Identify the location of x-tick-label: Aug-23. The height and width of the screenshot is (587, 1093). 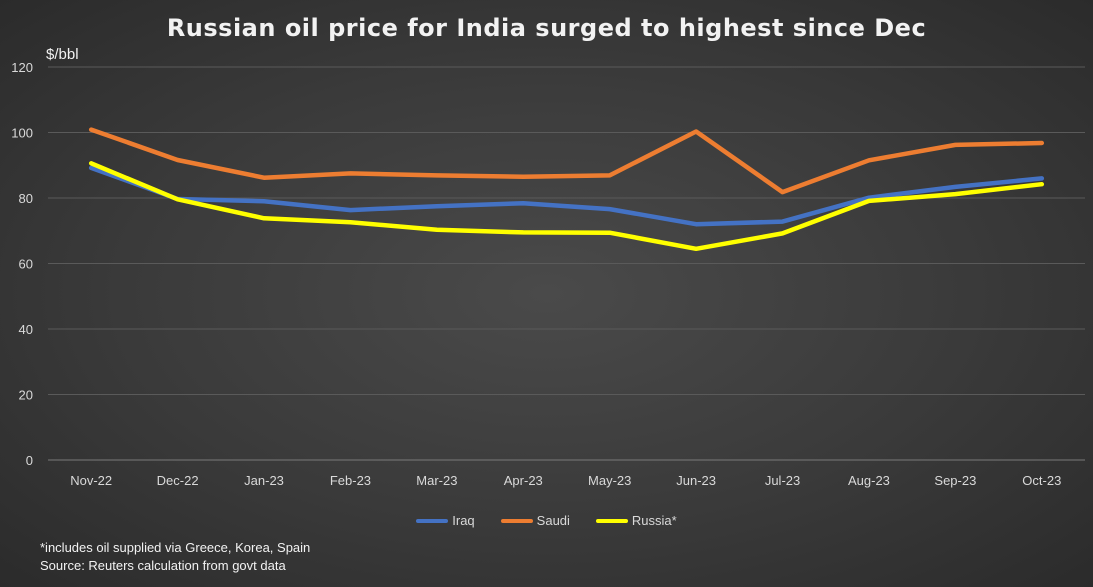
(869, 480).